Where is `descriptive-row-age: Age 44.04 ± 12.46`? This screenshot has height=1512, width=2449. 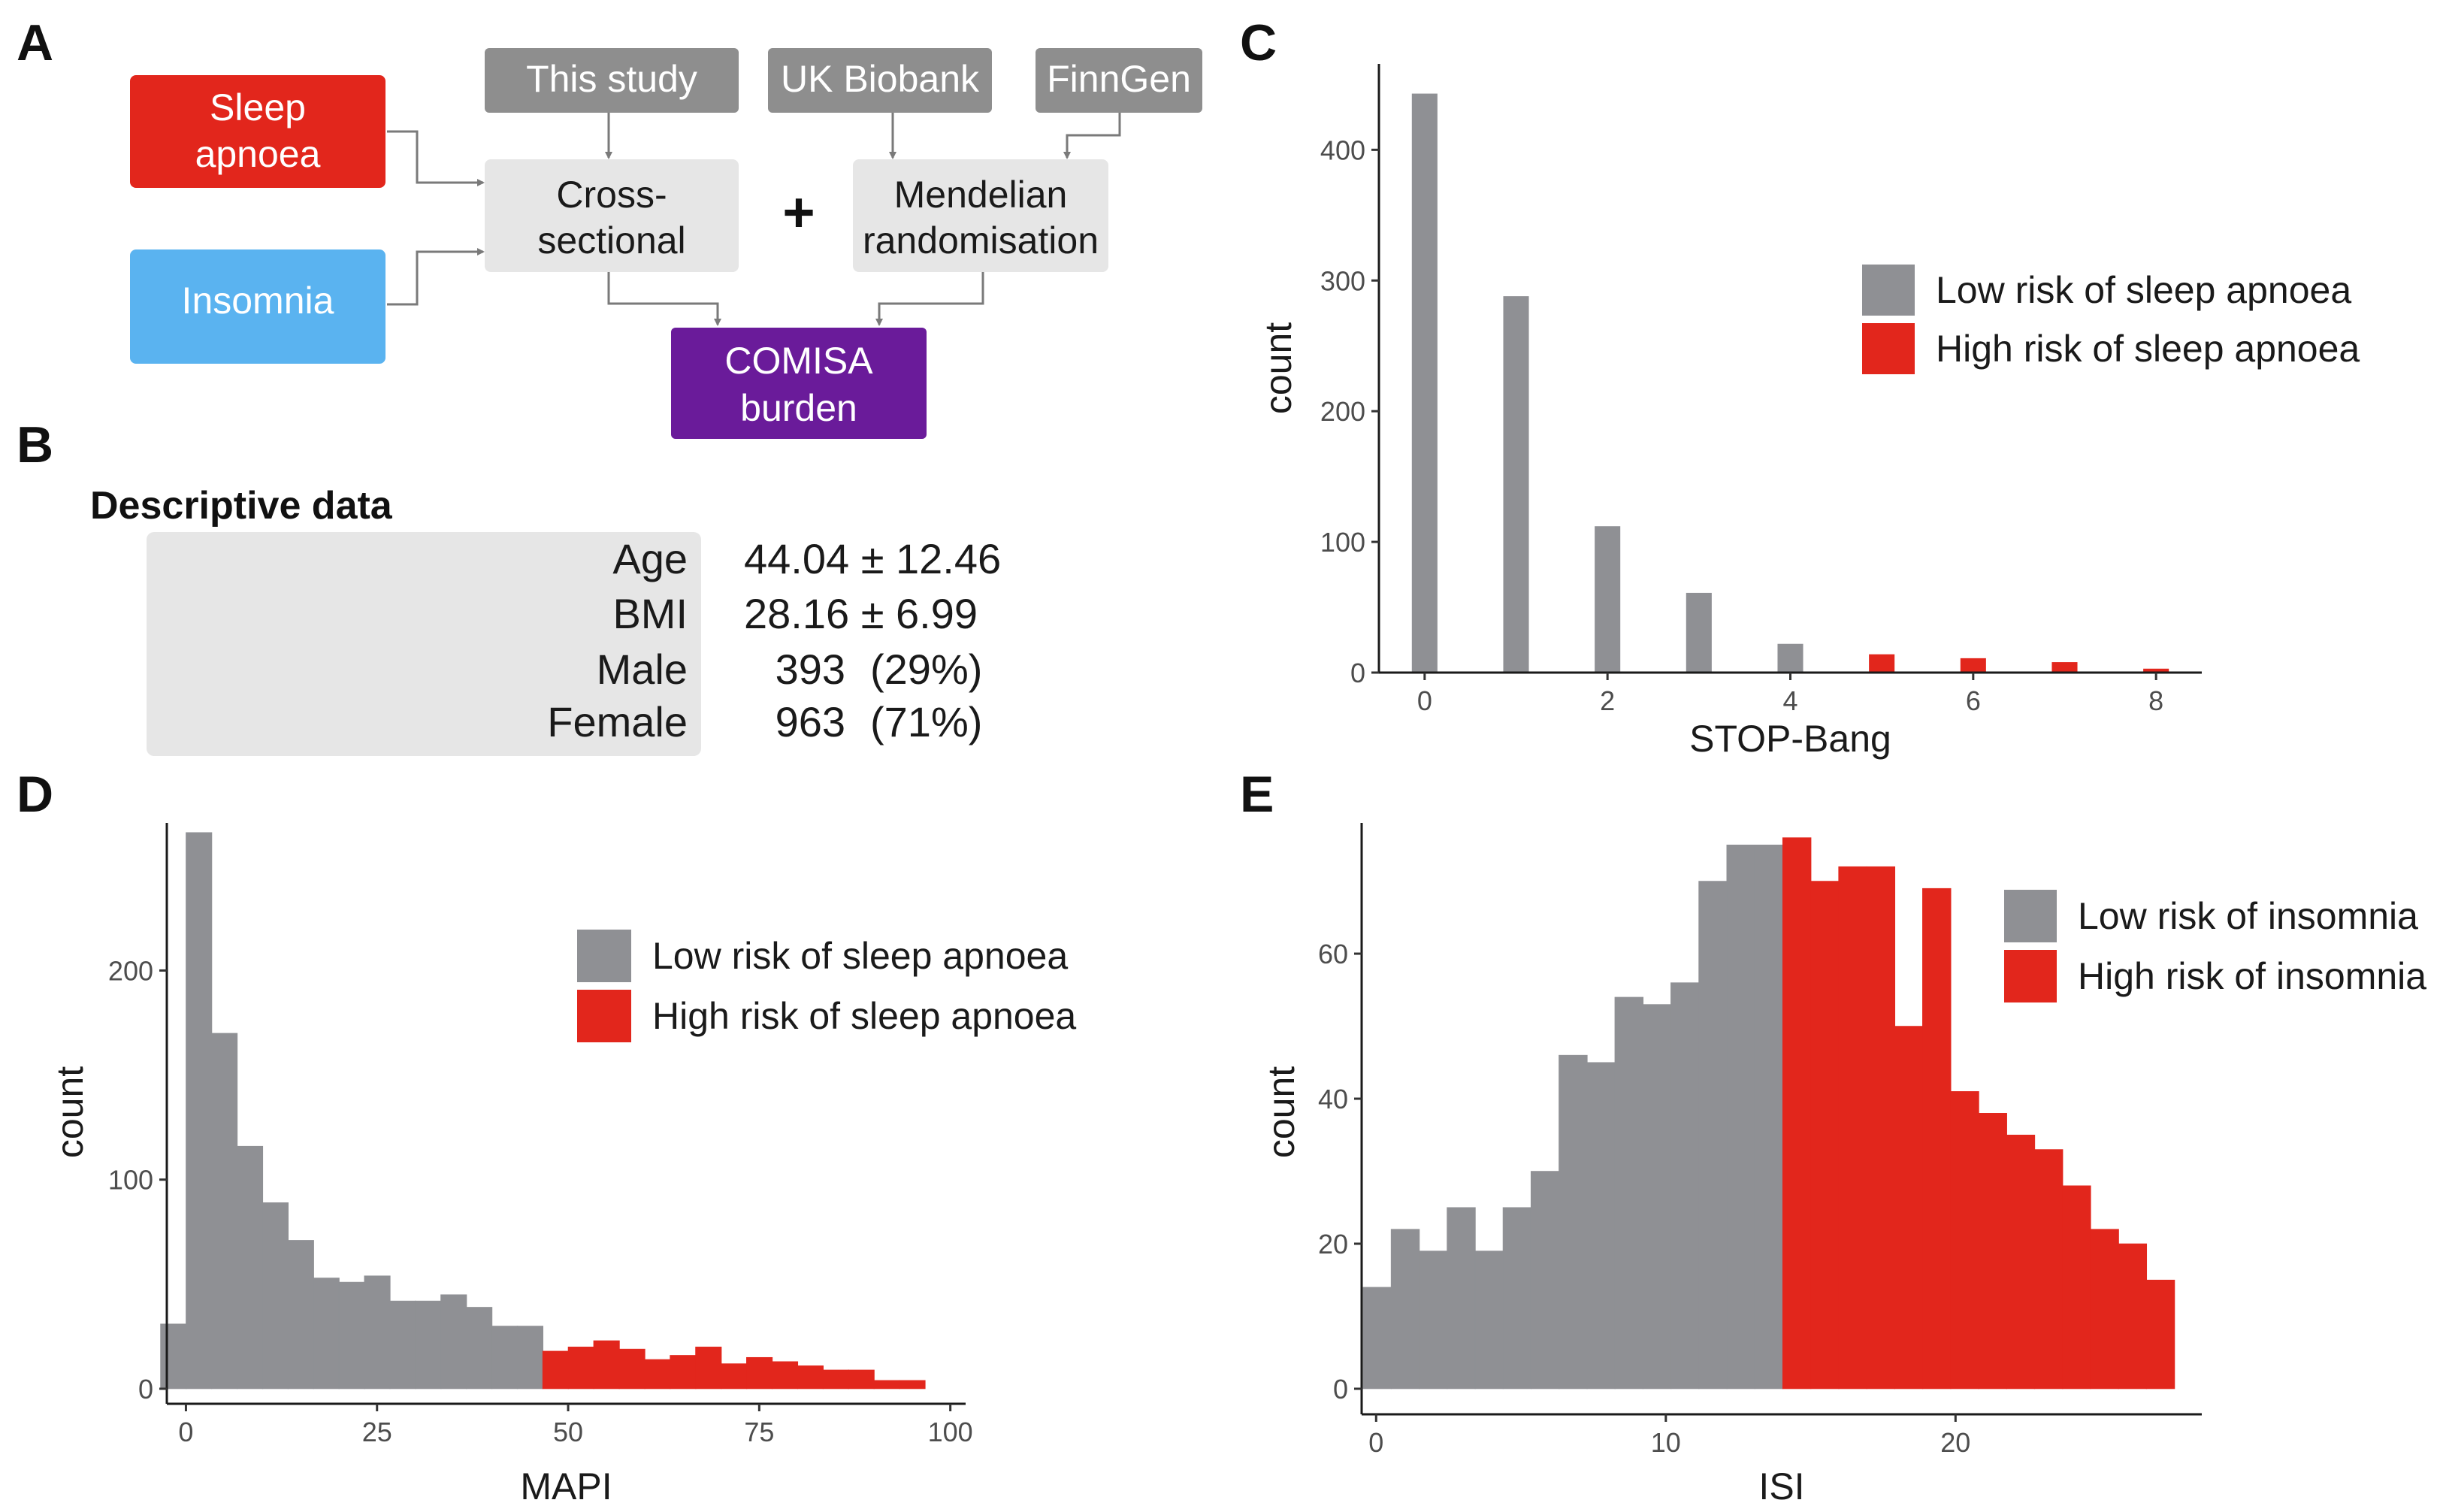
descriptive-row-age: Age 44.04 ± 12.46 is located at coordinates (806, 558).